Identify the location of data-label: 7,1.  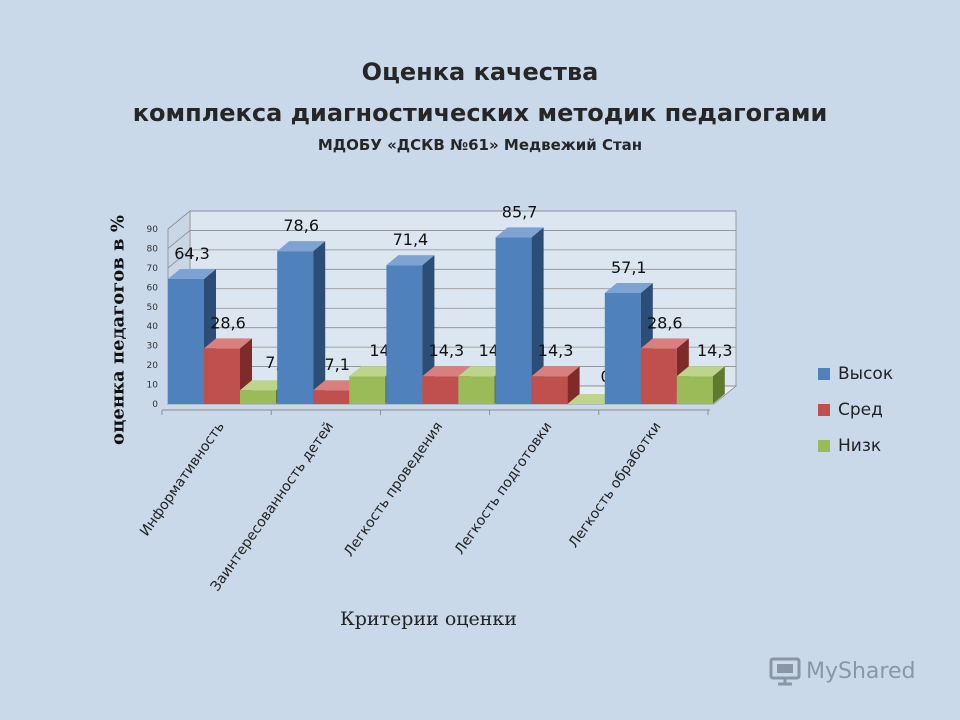
(336, 364).